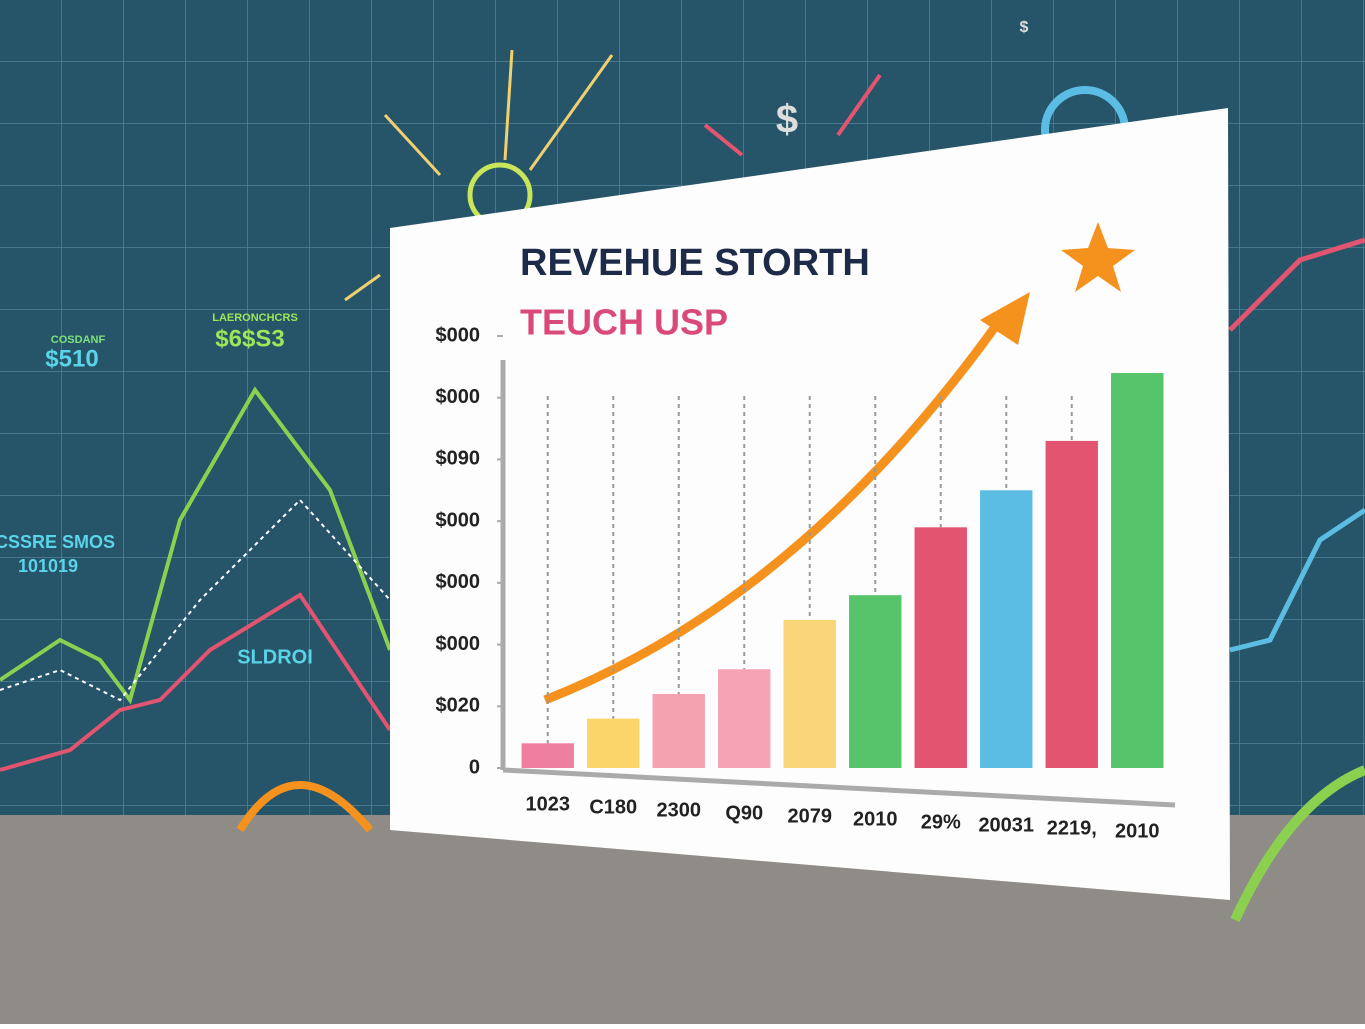 Image resolution: width=1365 pixels, height=1029 pixels. Describe the element at coordinates (48, 566) in the screenshot. I see `wall-text: 101019` at that location.